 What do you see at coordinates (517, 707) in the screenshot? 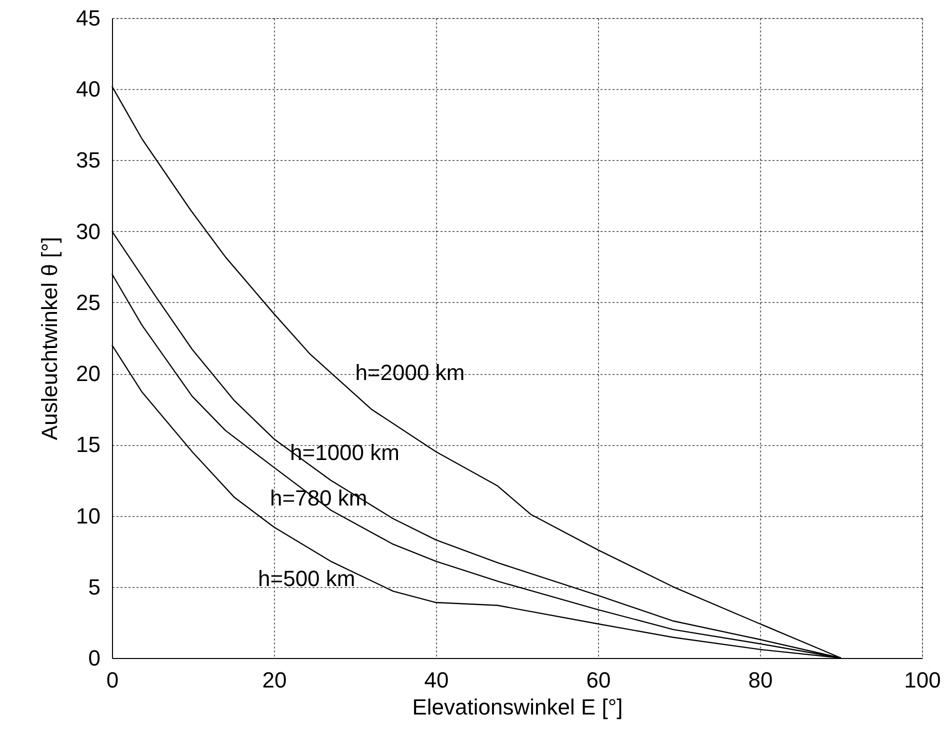
I see `x-axis-title: Elevationswinkel E [°]` at bounding box center [517, 707].